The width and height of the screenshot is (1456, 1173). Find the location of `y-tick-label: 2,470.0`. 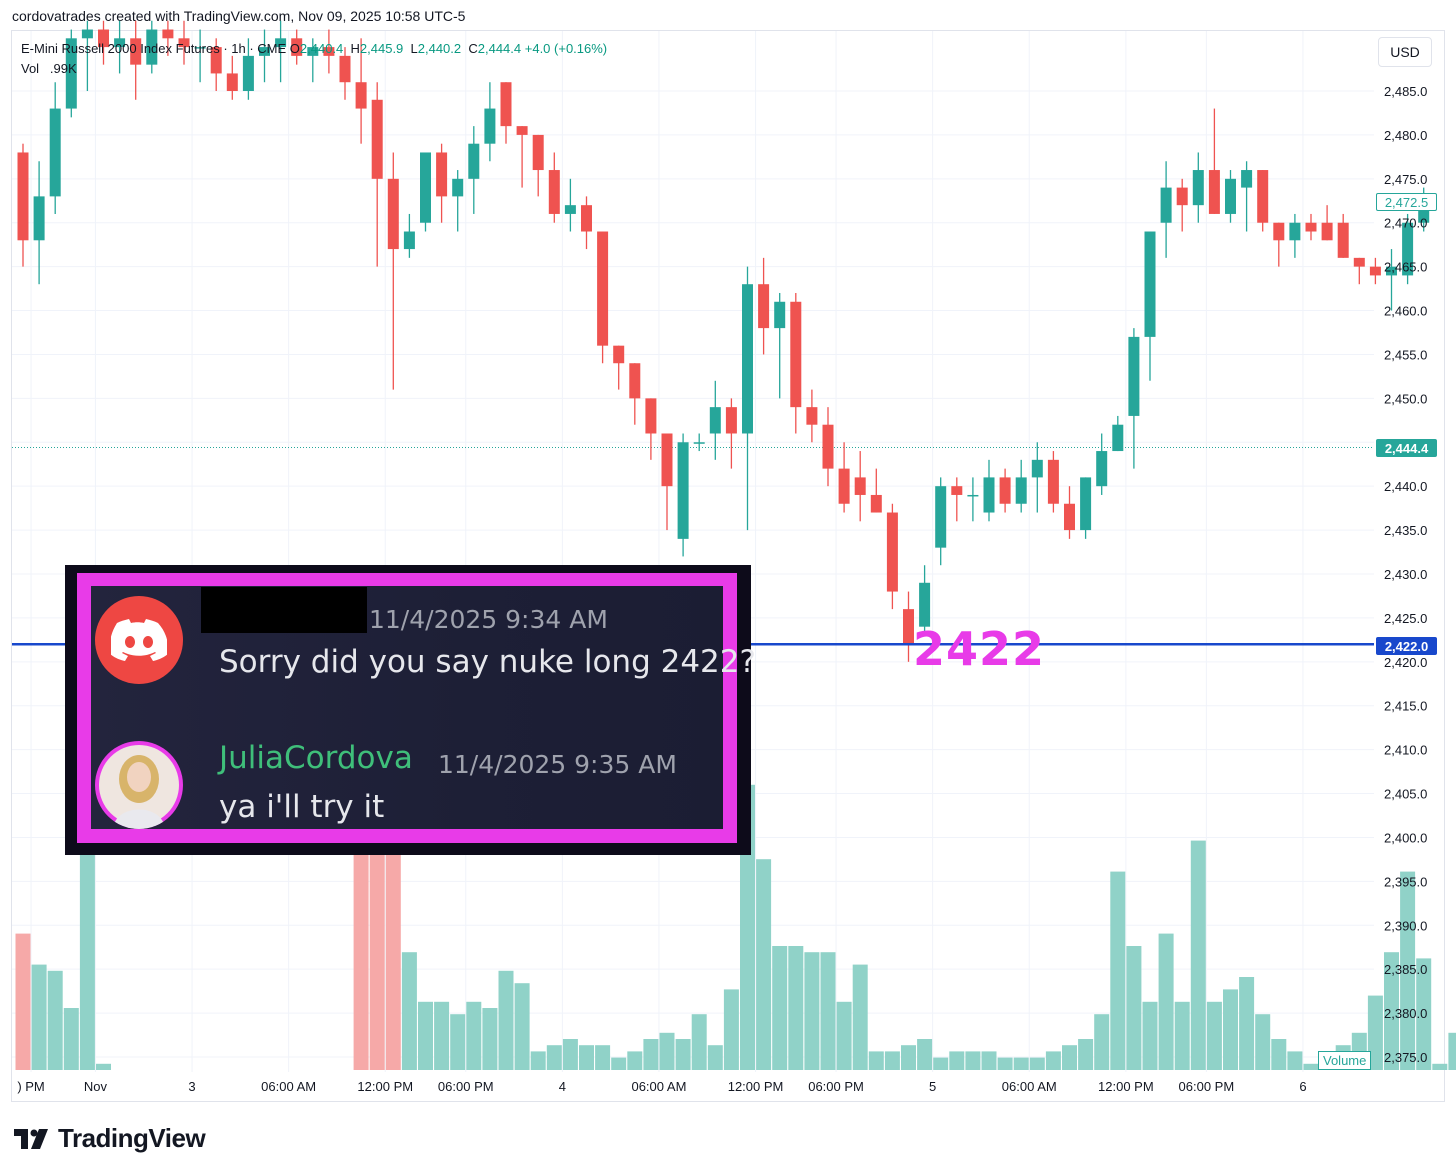

y-tick-label: 2,470.0 is located at coordinates (1405, 223).